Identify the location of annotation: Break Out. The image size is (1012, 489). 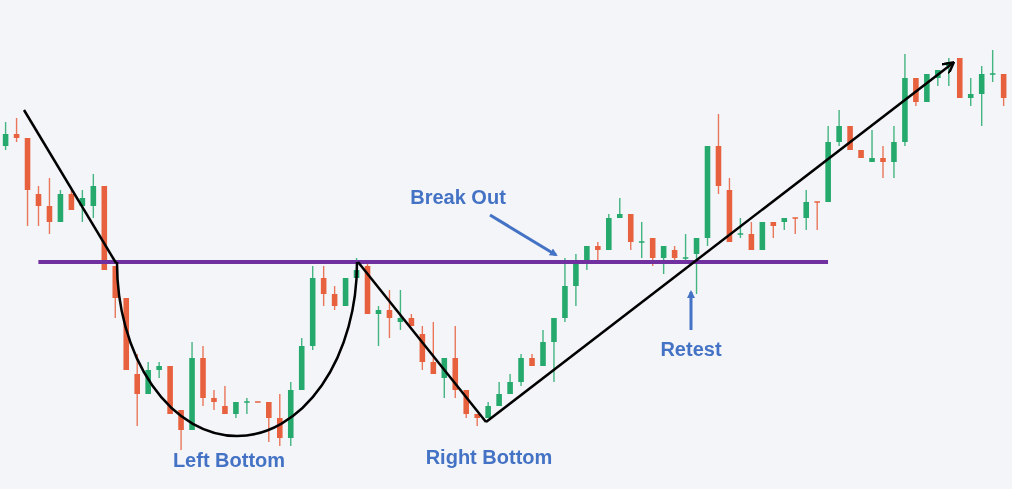
(458, 197).